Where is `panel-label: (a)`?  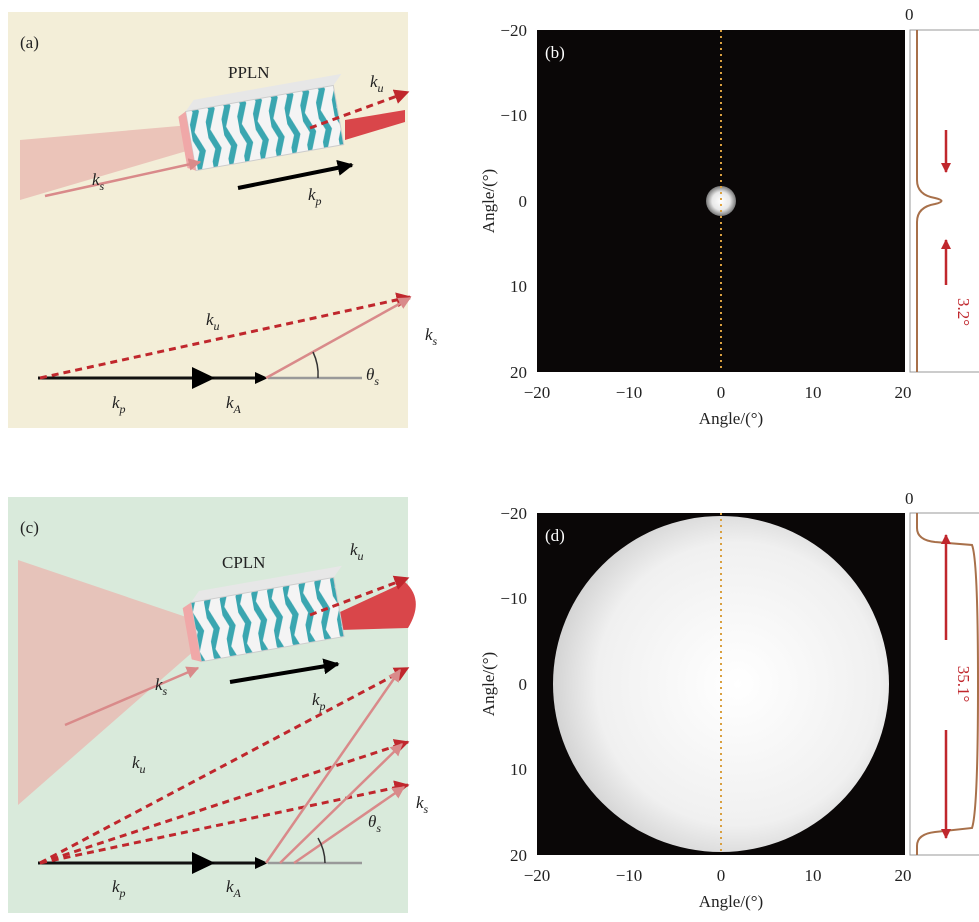
panel-label: (a) is located at coordinates (29, 42).